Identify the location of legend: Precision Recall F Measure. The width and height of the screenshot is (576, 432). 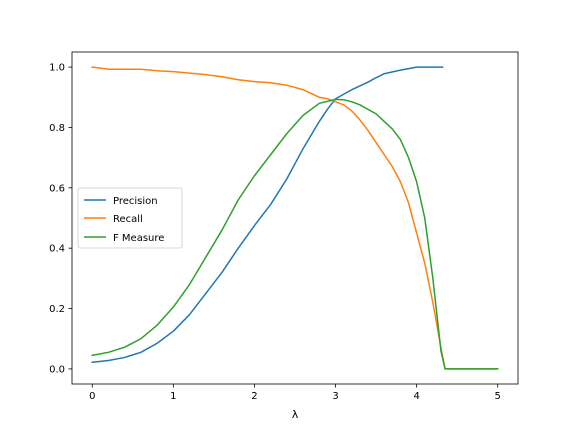
(130, 218).